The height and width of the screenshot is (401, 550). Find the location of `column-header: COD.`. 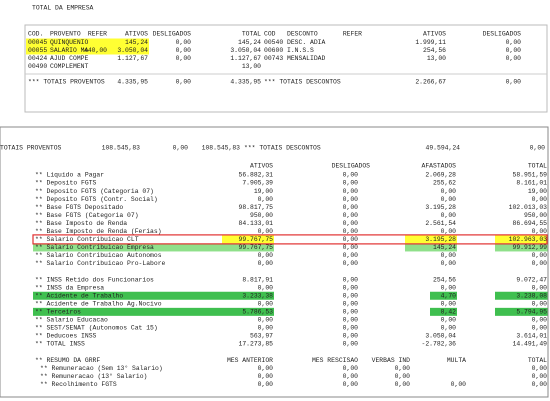

column-header: COD. is located at coordinates (35, 34).